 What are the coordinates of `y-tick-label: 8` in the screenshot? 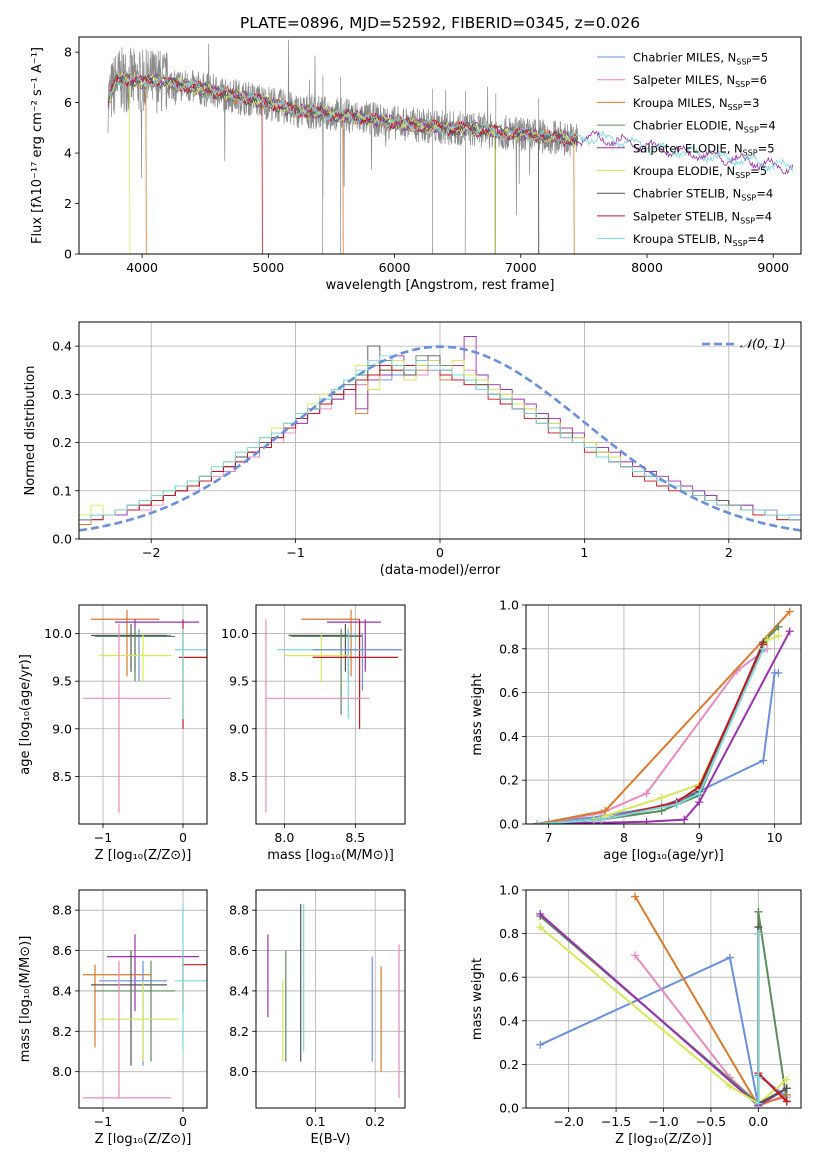 It's located at (68, 52).